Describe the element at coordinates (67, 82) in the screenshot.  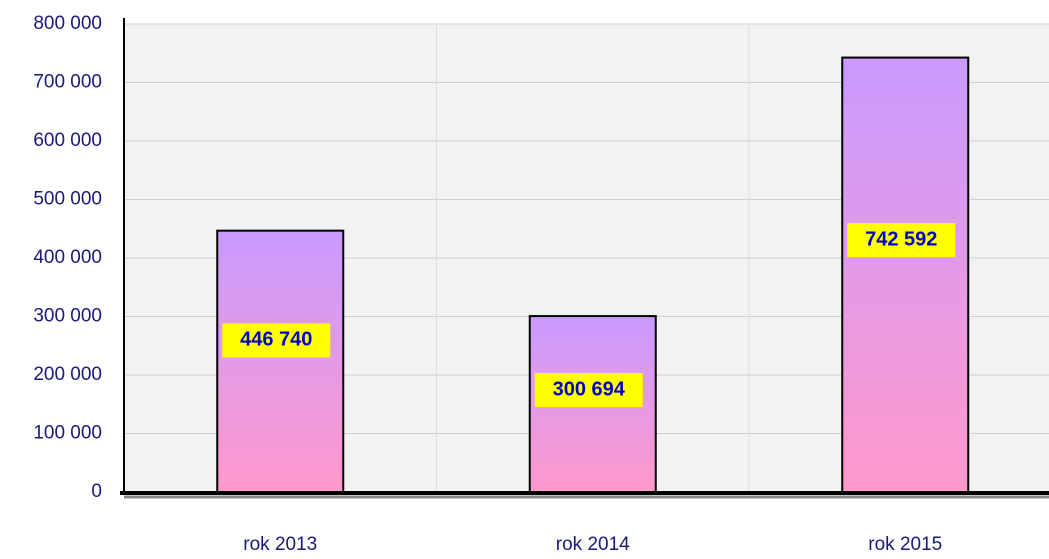
I see `y-tick-label: 700 000` at that location.